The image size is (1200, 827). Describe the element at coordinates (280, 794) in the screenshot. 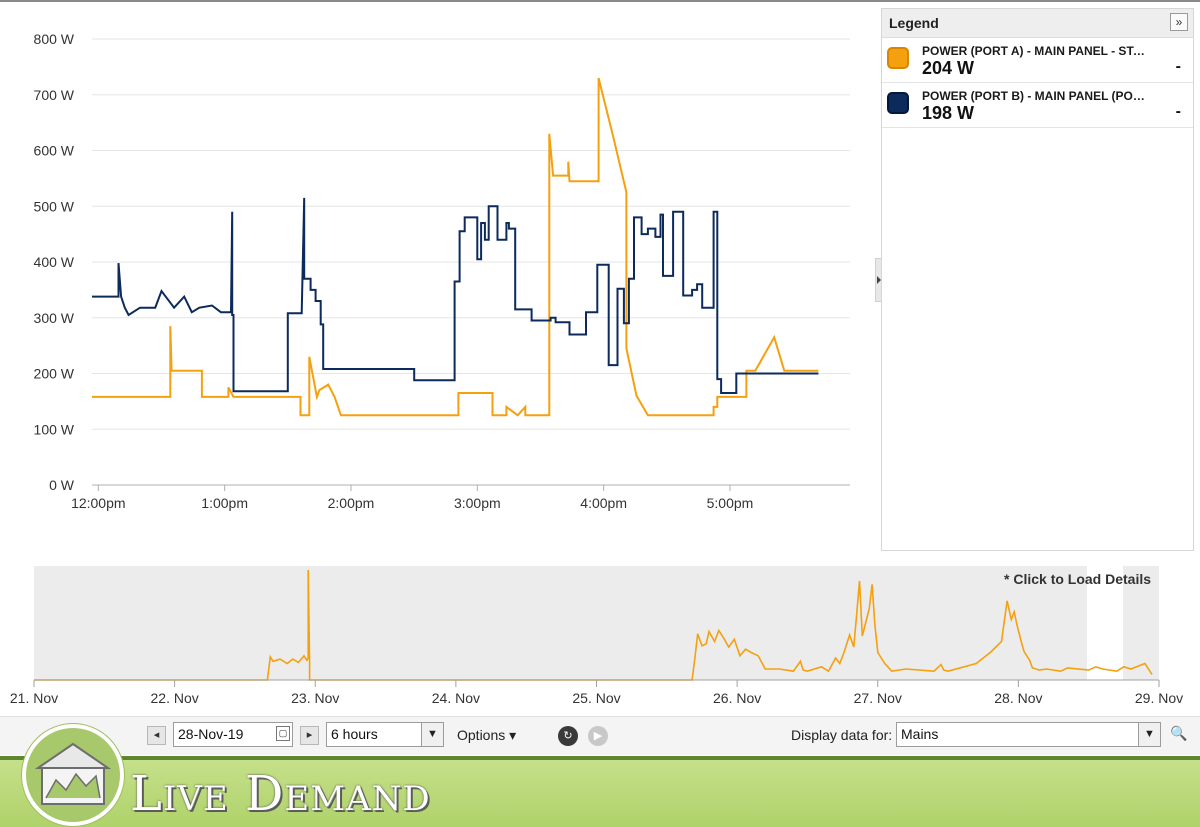

I see `app-title: Live Demand` at that location.